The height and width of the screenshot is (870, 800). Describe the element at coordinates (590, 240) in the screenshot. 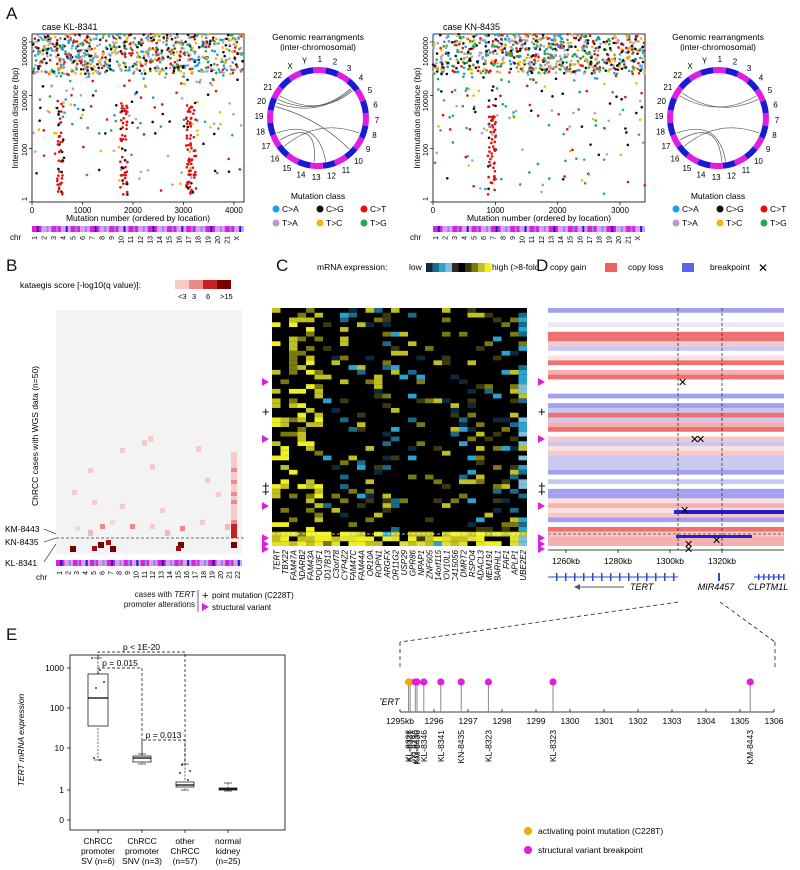

I see `chr-label: 17` at that location.